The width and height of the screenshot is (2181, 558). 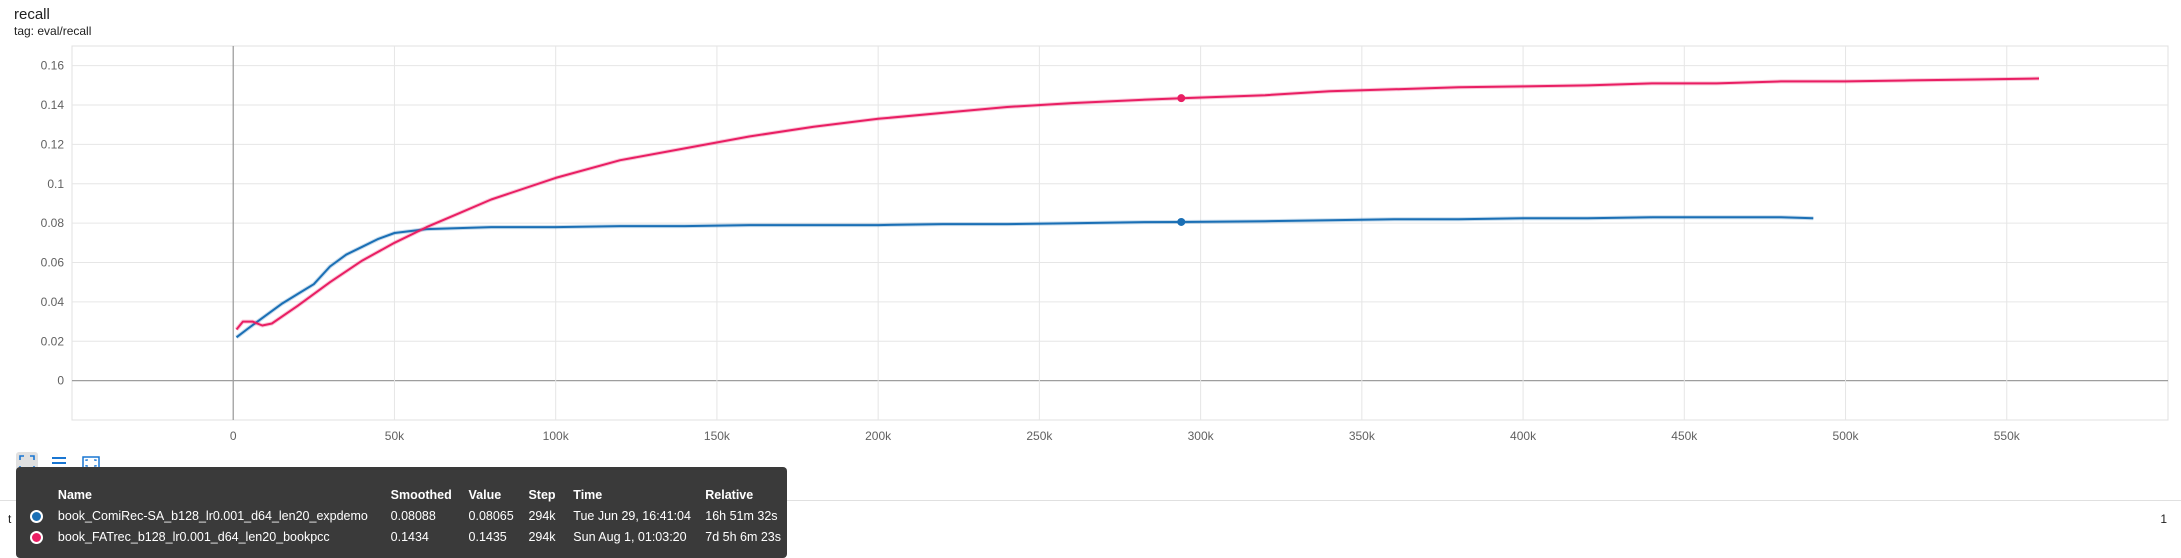 What do you see at coordinates (2163, 519) in the screenshot?
I see `page-count: 1` at bounding box center [2163, 519].